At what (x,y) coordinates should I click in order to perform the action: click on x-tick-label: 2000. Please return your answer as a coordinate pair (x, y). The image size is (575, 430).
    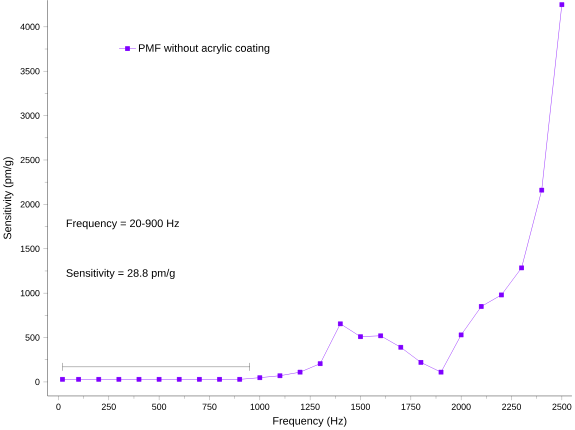
    Looking at the image, I should click on (461, 407).